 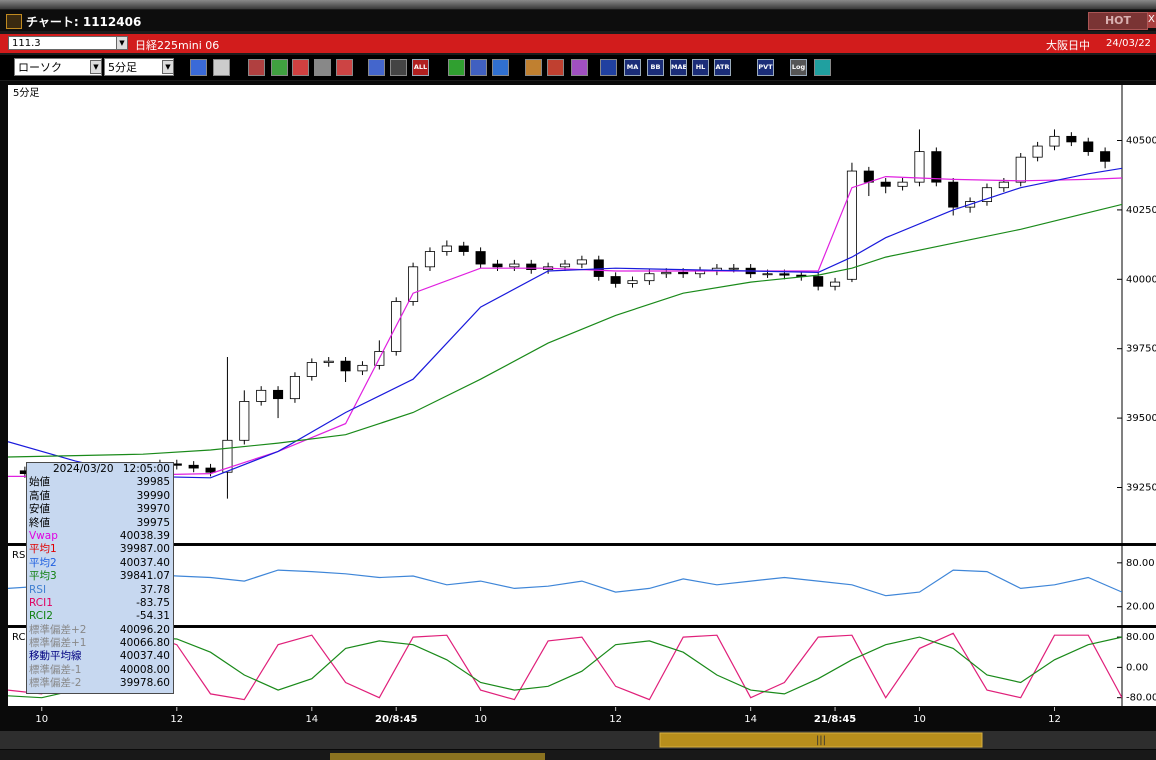 I want to click on scrollbar-track, so click(x=578, y=740).